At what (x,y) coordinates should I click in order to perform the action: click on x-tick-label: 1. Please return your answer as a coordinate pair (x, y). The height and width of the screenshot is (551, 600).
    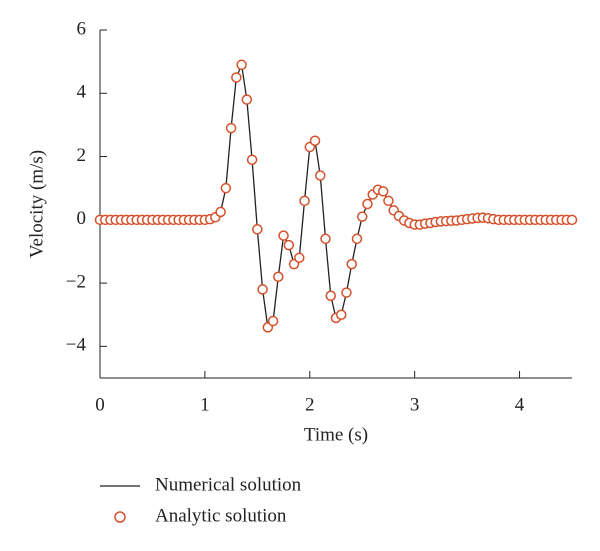
    Looking at the image, I should click on (205, 404).